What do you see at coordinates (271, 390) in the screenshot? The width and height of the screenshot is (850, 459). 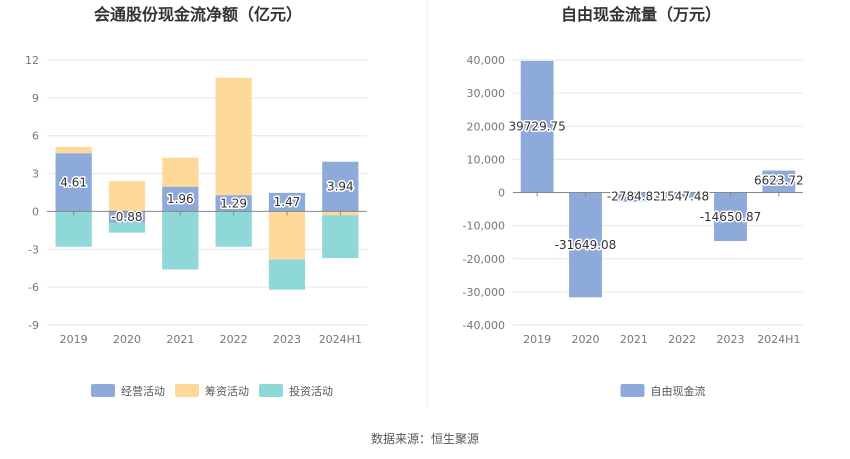 I see `chart1-legend-swatch-投资活动` at bounding box center [271, 390].